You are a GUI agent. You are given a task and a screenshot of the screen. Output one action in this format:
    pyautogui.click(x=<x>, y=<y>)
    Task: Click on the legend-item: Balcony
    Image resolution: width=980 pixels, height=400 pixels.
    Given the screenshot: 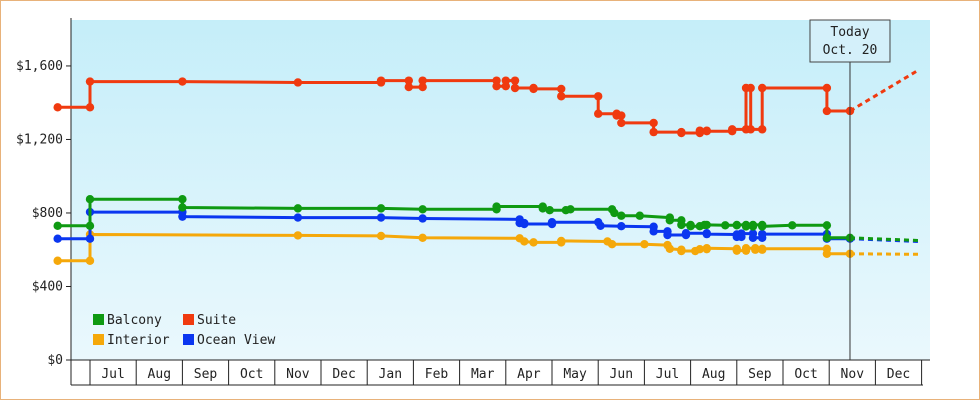 What is the action you would take?
    pyautogui.click(x=127, y=320)
    